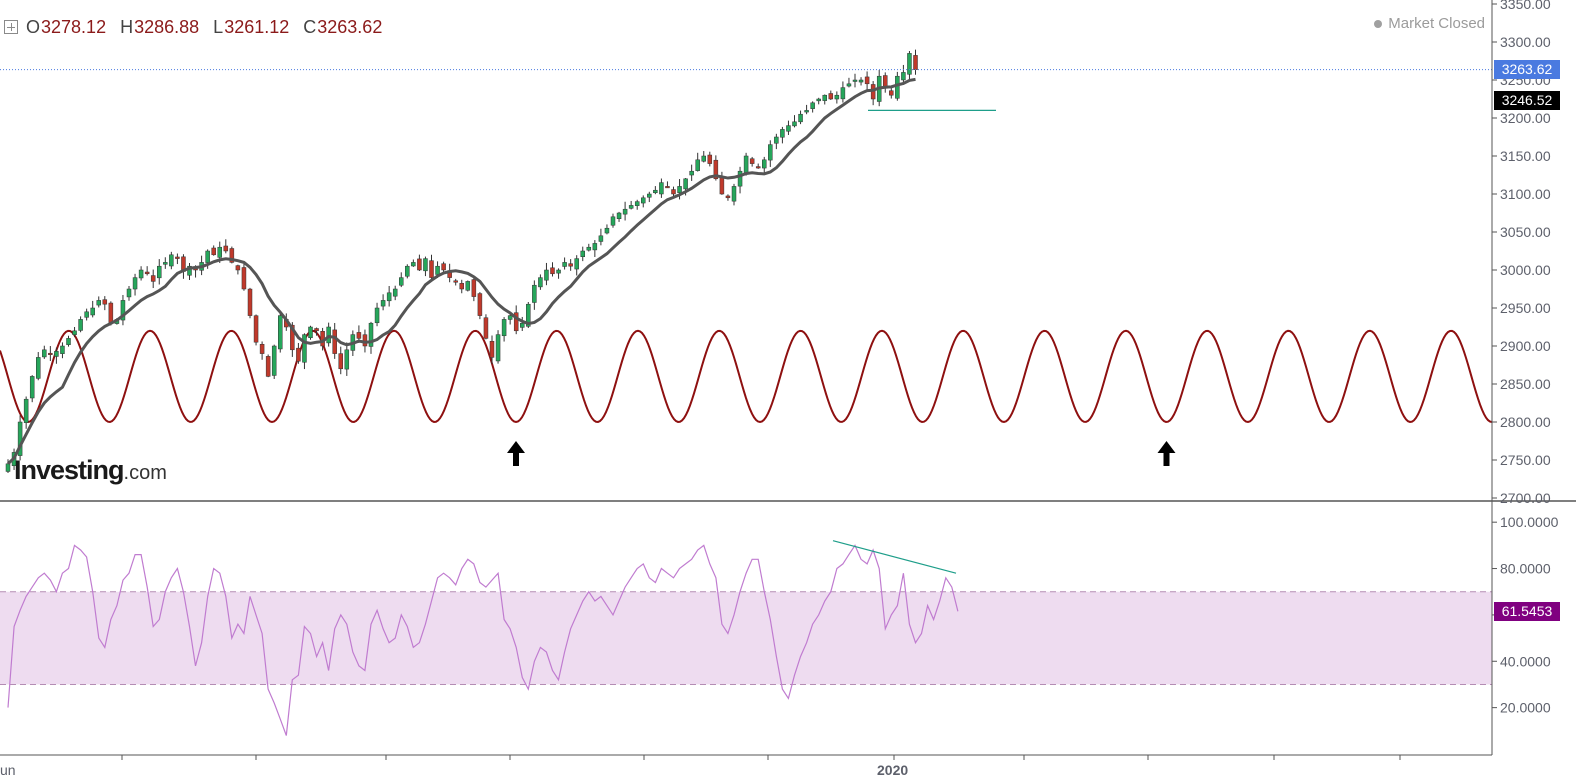 This screenshot has width=1576, height=780. What do you see at coordinates (1525, 460) in the screenshot?
I see `price-tick-label: 2750.00` at bounding box center [1525, 460].